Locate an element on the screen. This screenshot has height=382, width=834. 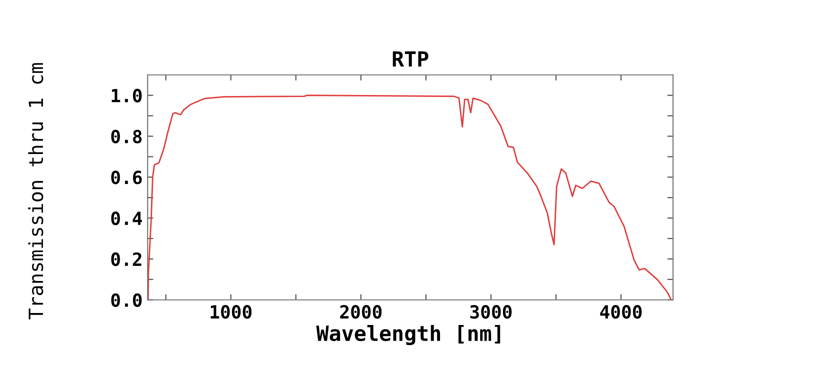
y-tick-label: 0.0 is located at coordinates (126, 300).